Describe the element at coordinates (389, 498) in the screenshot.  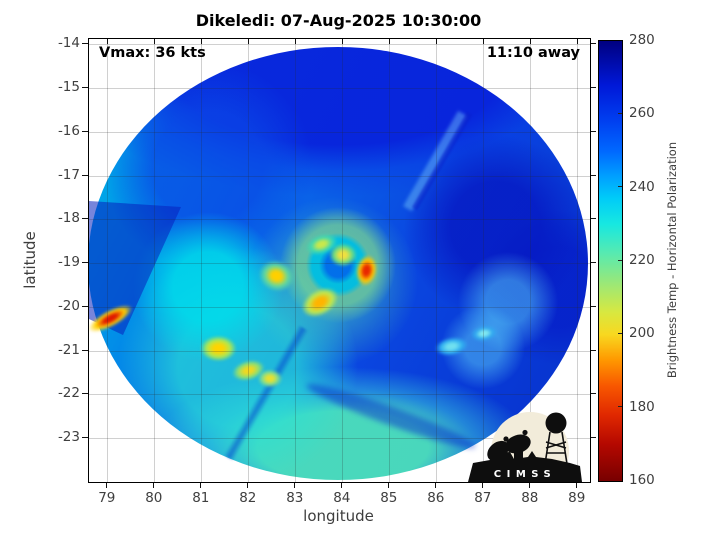
I see `x-tick-label: 85` at that location.